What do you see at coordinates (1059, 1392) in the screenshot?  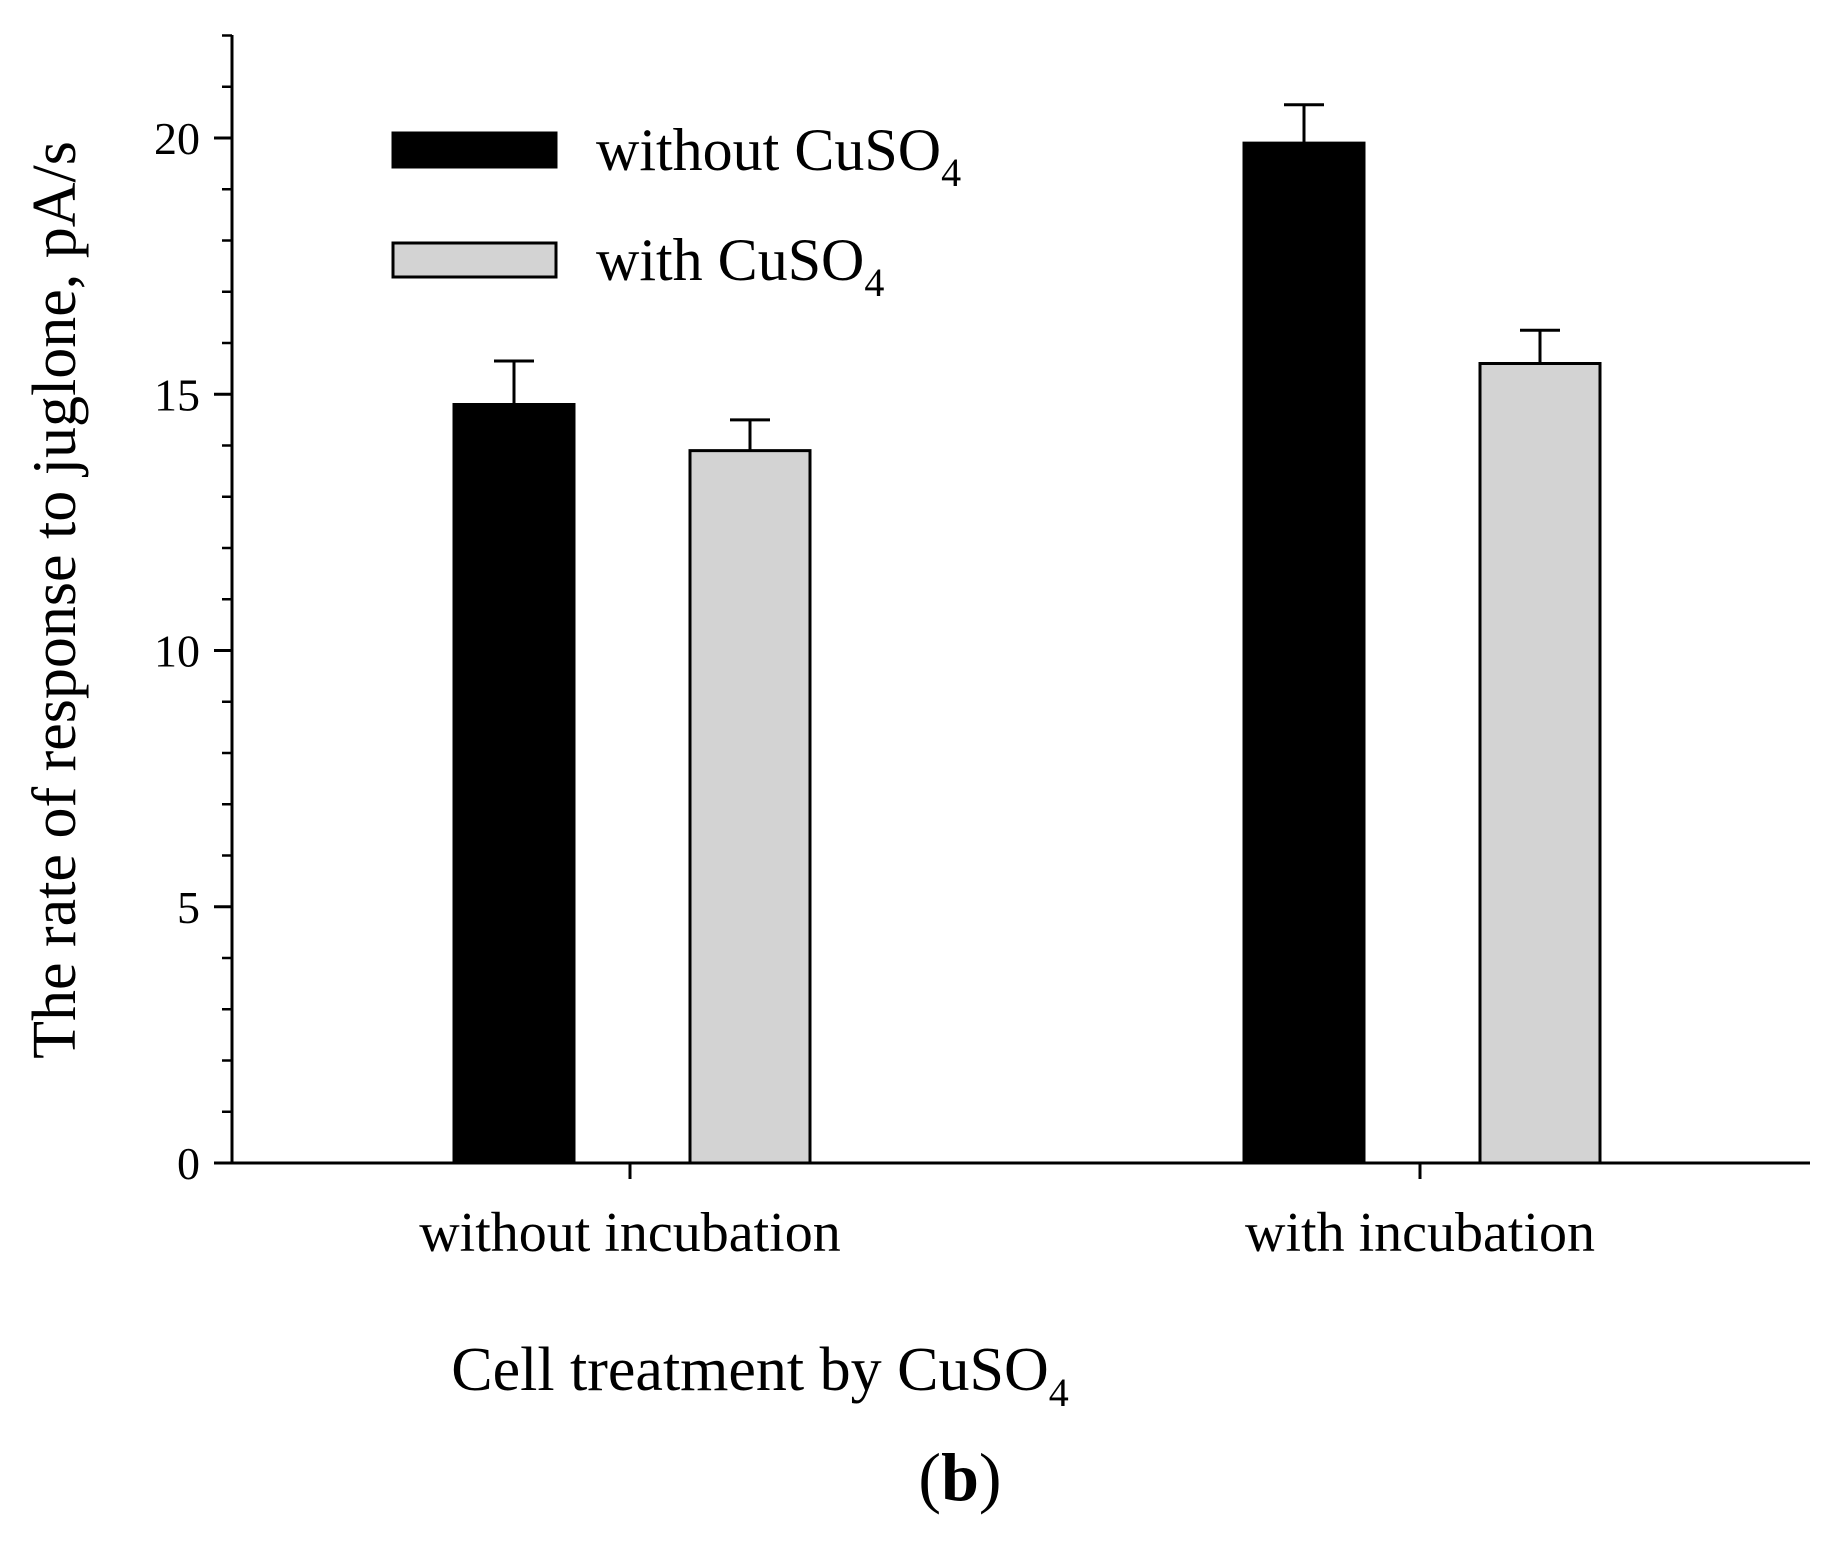 I see `x-axis-title-subscript: 4` at bounding box center [1059, 1392].